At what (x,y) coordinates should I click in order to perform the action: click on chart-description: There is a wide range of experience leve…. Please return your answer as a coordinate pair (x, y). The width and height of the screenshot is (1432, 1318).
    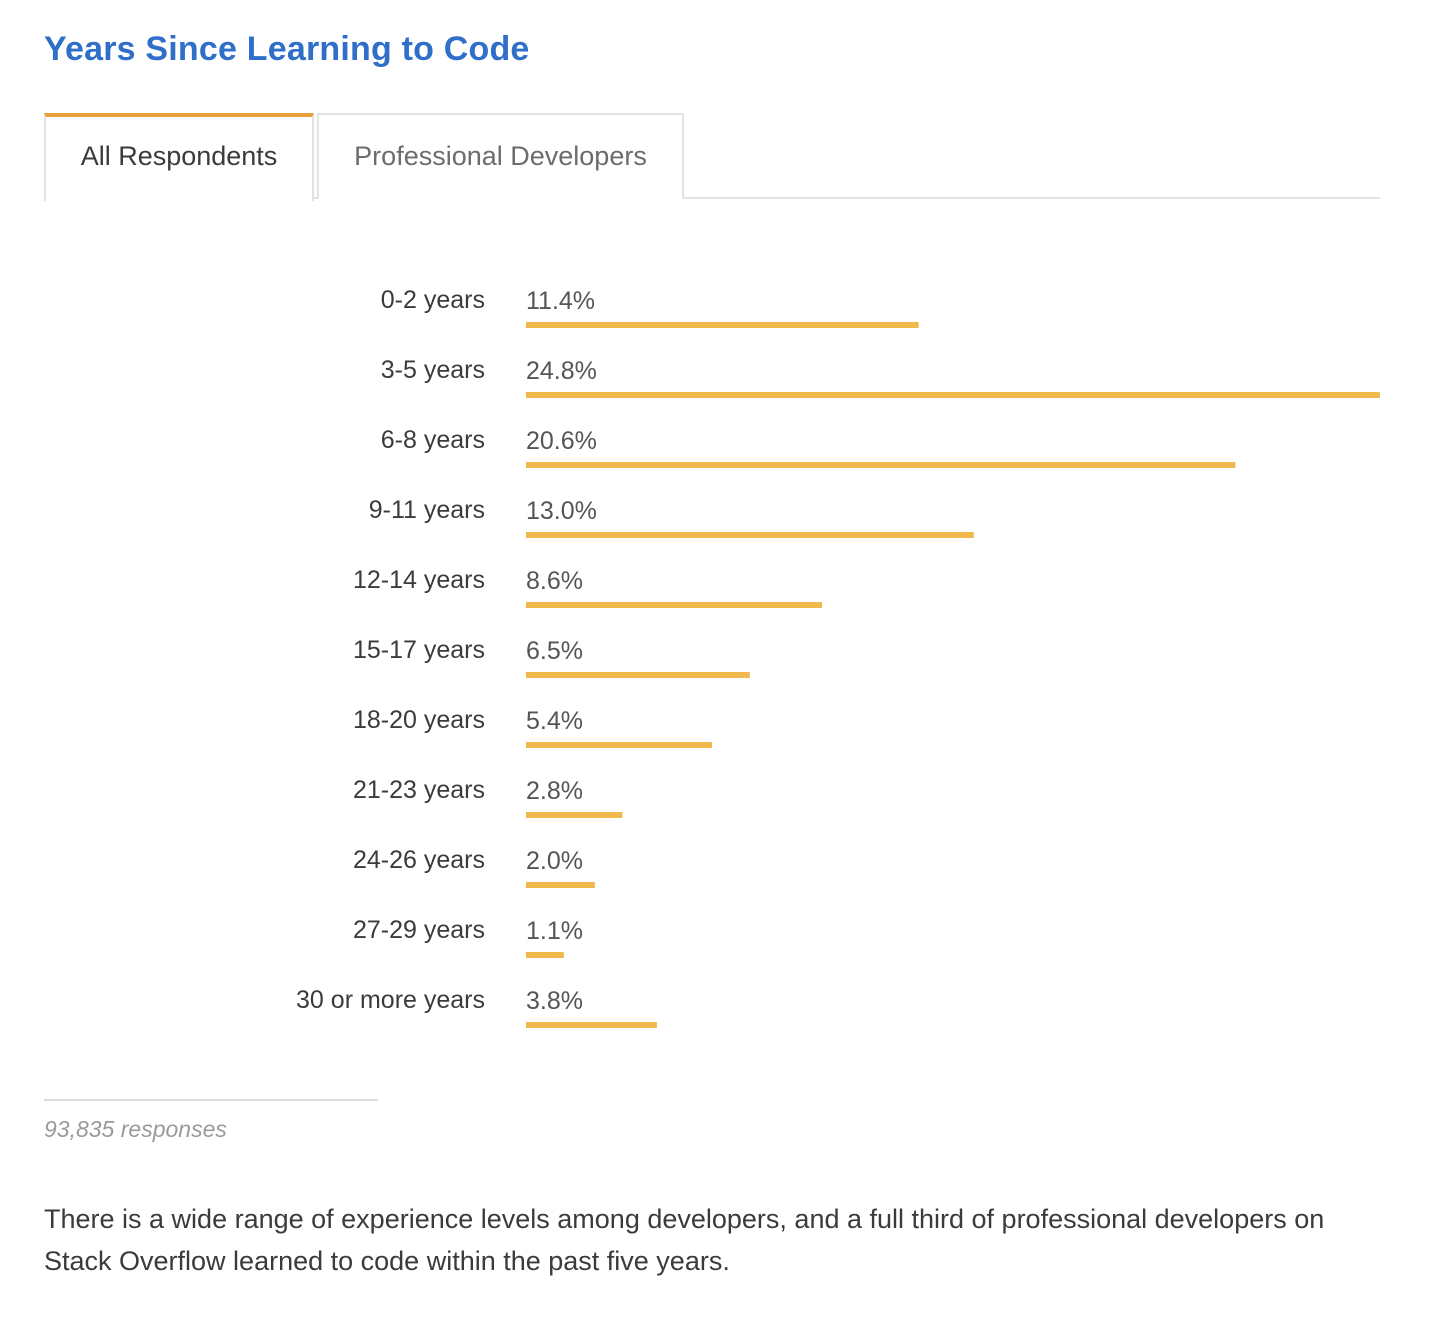
    Looking at the image, I should click on (684, 1240).